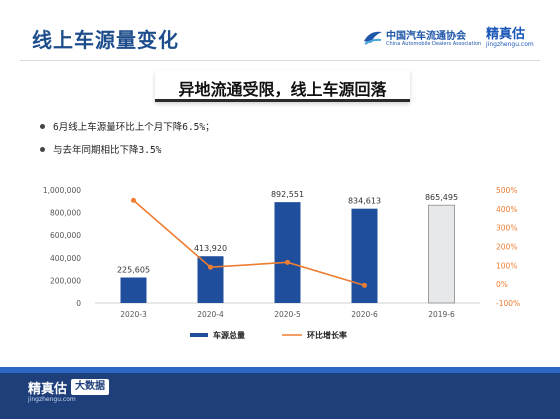 Image resolution: width=560 pixels, height=419 pixels. I want to click on bar-value-label: 834,613, so click(364, 201).